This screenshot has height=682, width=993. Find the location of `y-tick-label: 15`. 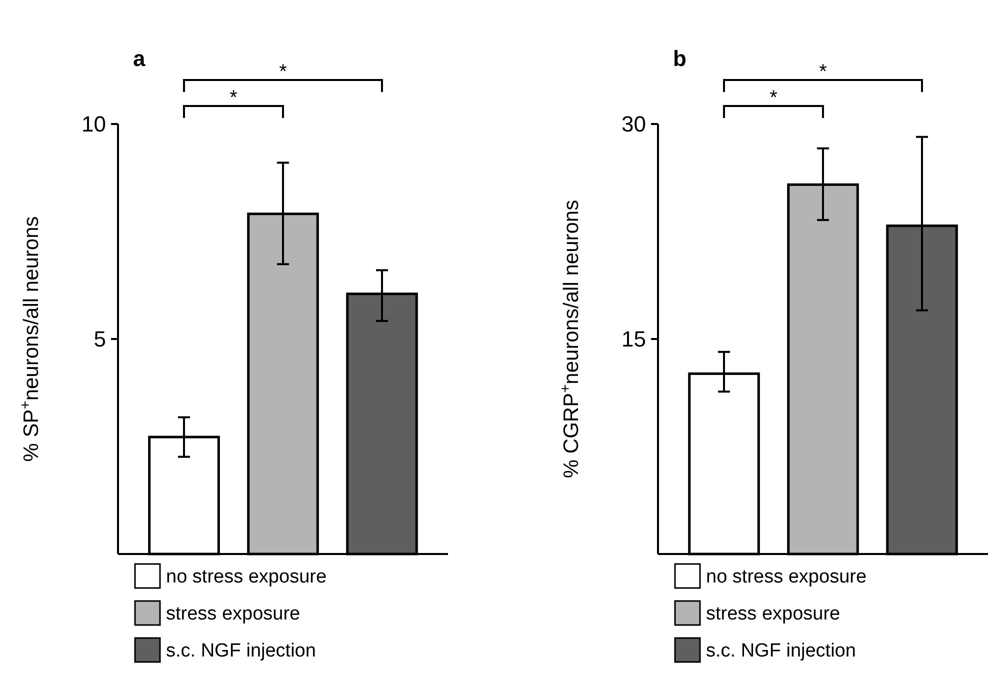

y-tick-label: 15 is located at coordinates (634, 339).